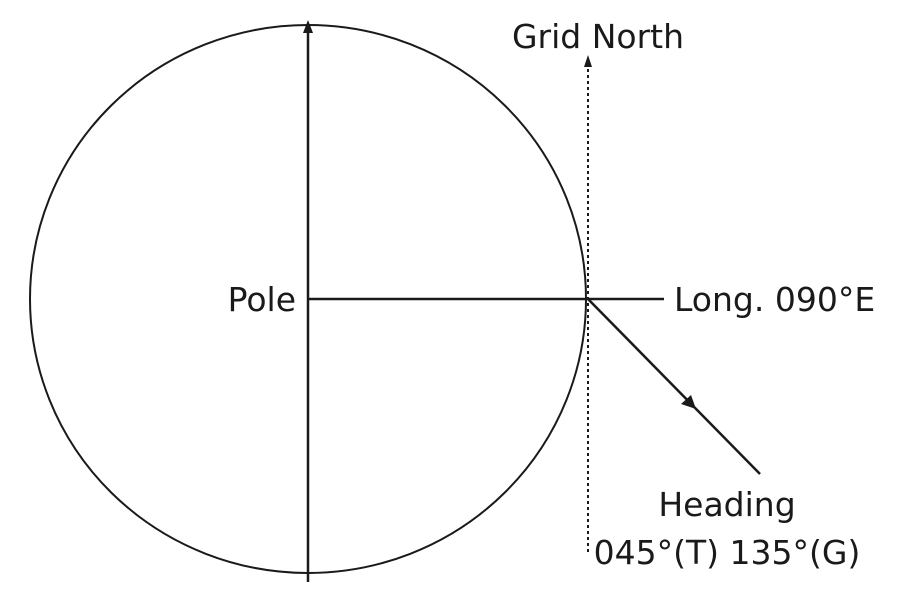 The height and width of the screenshot is (603, 907). I want to click on heading-arrowhead, so click(688, 402).